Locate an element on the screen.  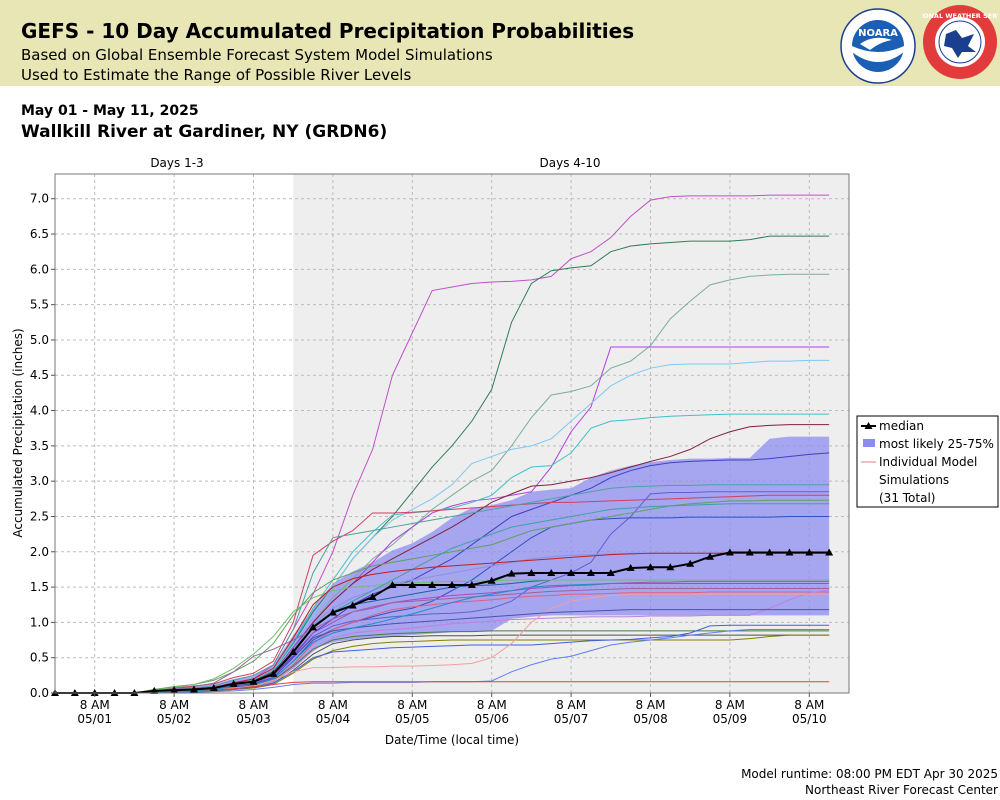
nws-logo: NATIONAL WEATHER SERVICE is located at coordinates (960, 42).